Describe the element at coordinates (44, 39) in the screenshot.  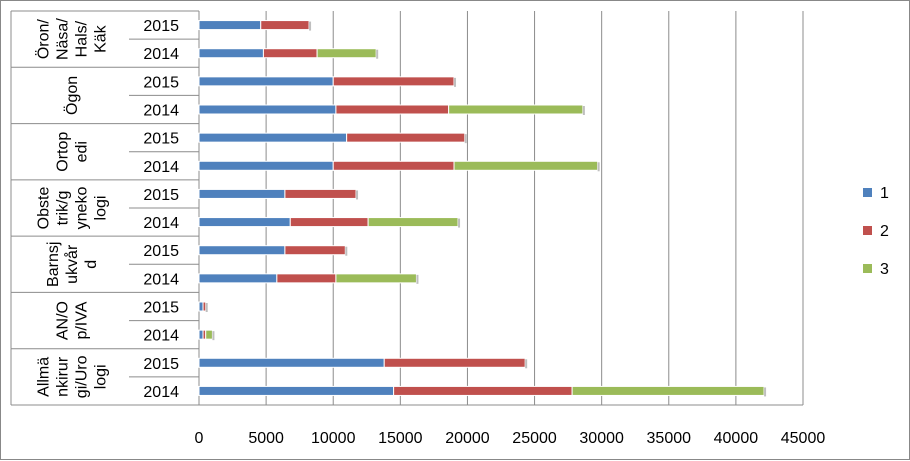
I see `group-label-line: Öron/` at that location.